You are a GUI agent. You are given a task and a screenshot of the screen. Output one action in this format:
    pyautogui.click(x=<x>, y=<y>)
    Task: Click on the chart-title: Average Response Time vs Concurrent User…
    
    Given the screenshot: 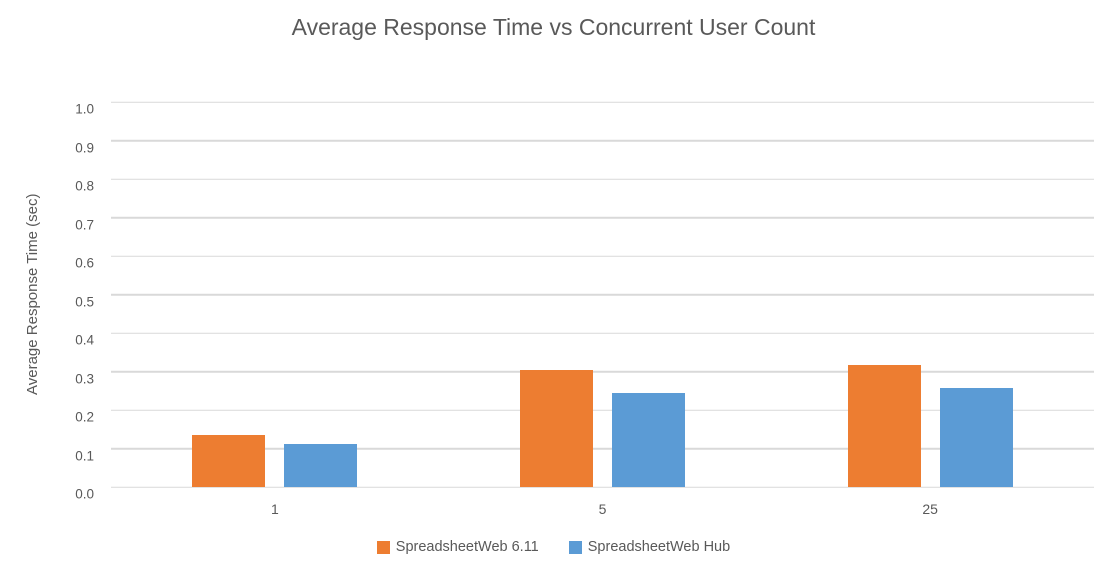 What is the action you would take?
    pyautogui.click(x=553, y=27)
    